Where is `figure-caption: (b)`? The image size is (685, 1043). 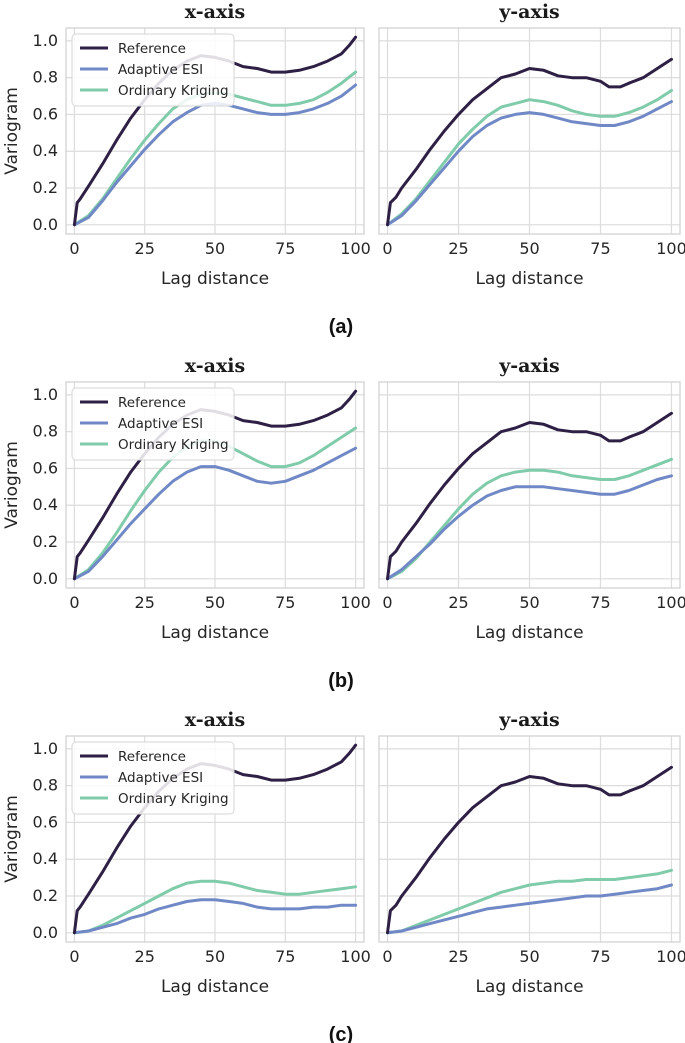 figure-caption: (b) is located at coordinates (341, 681).